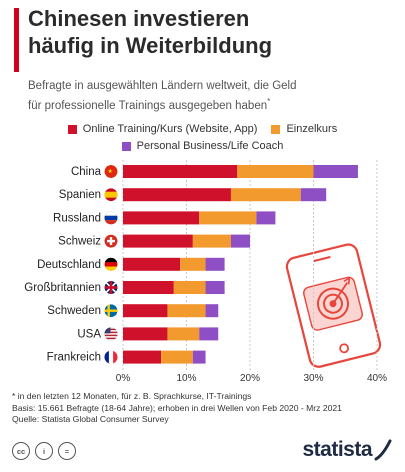 This screenshot has width=405, height=472. Describe the element at coordinates (80, 195) in the screenshot. I see `category-label: Spanien` at that location.